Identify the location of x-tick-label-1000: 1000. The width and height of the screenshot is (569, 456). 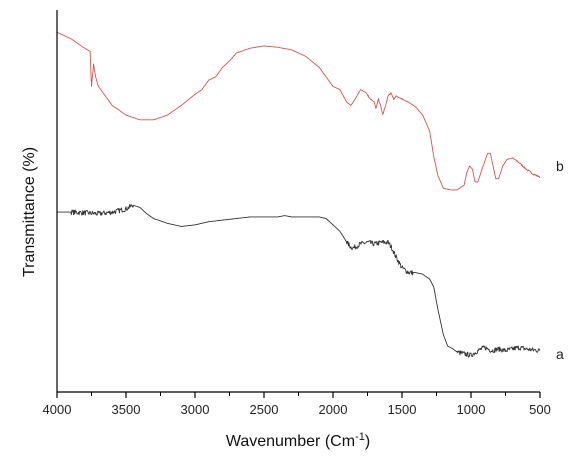
(471, 409).